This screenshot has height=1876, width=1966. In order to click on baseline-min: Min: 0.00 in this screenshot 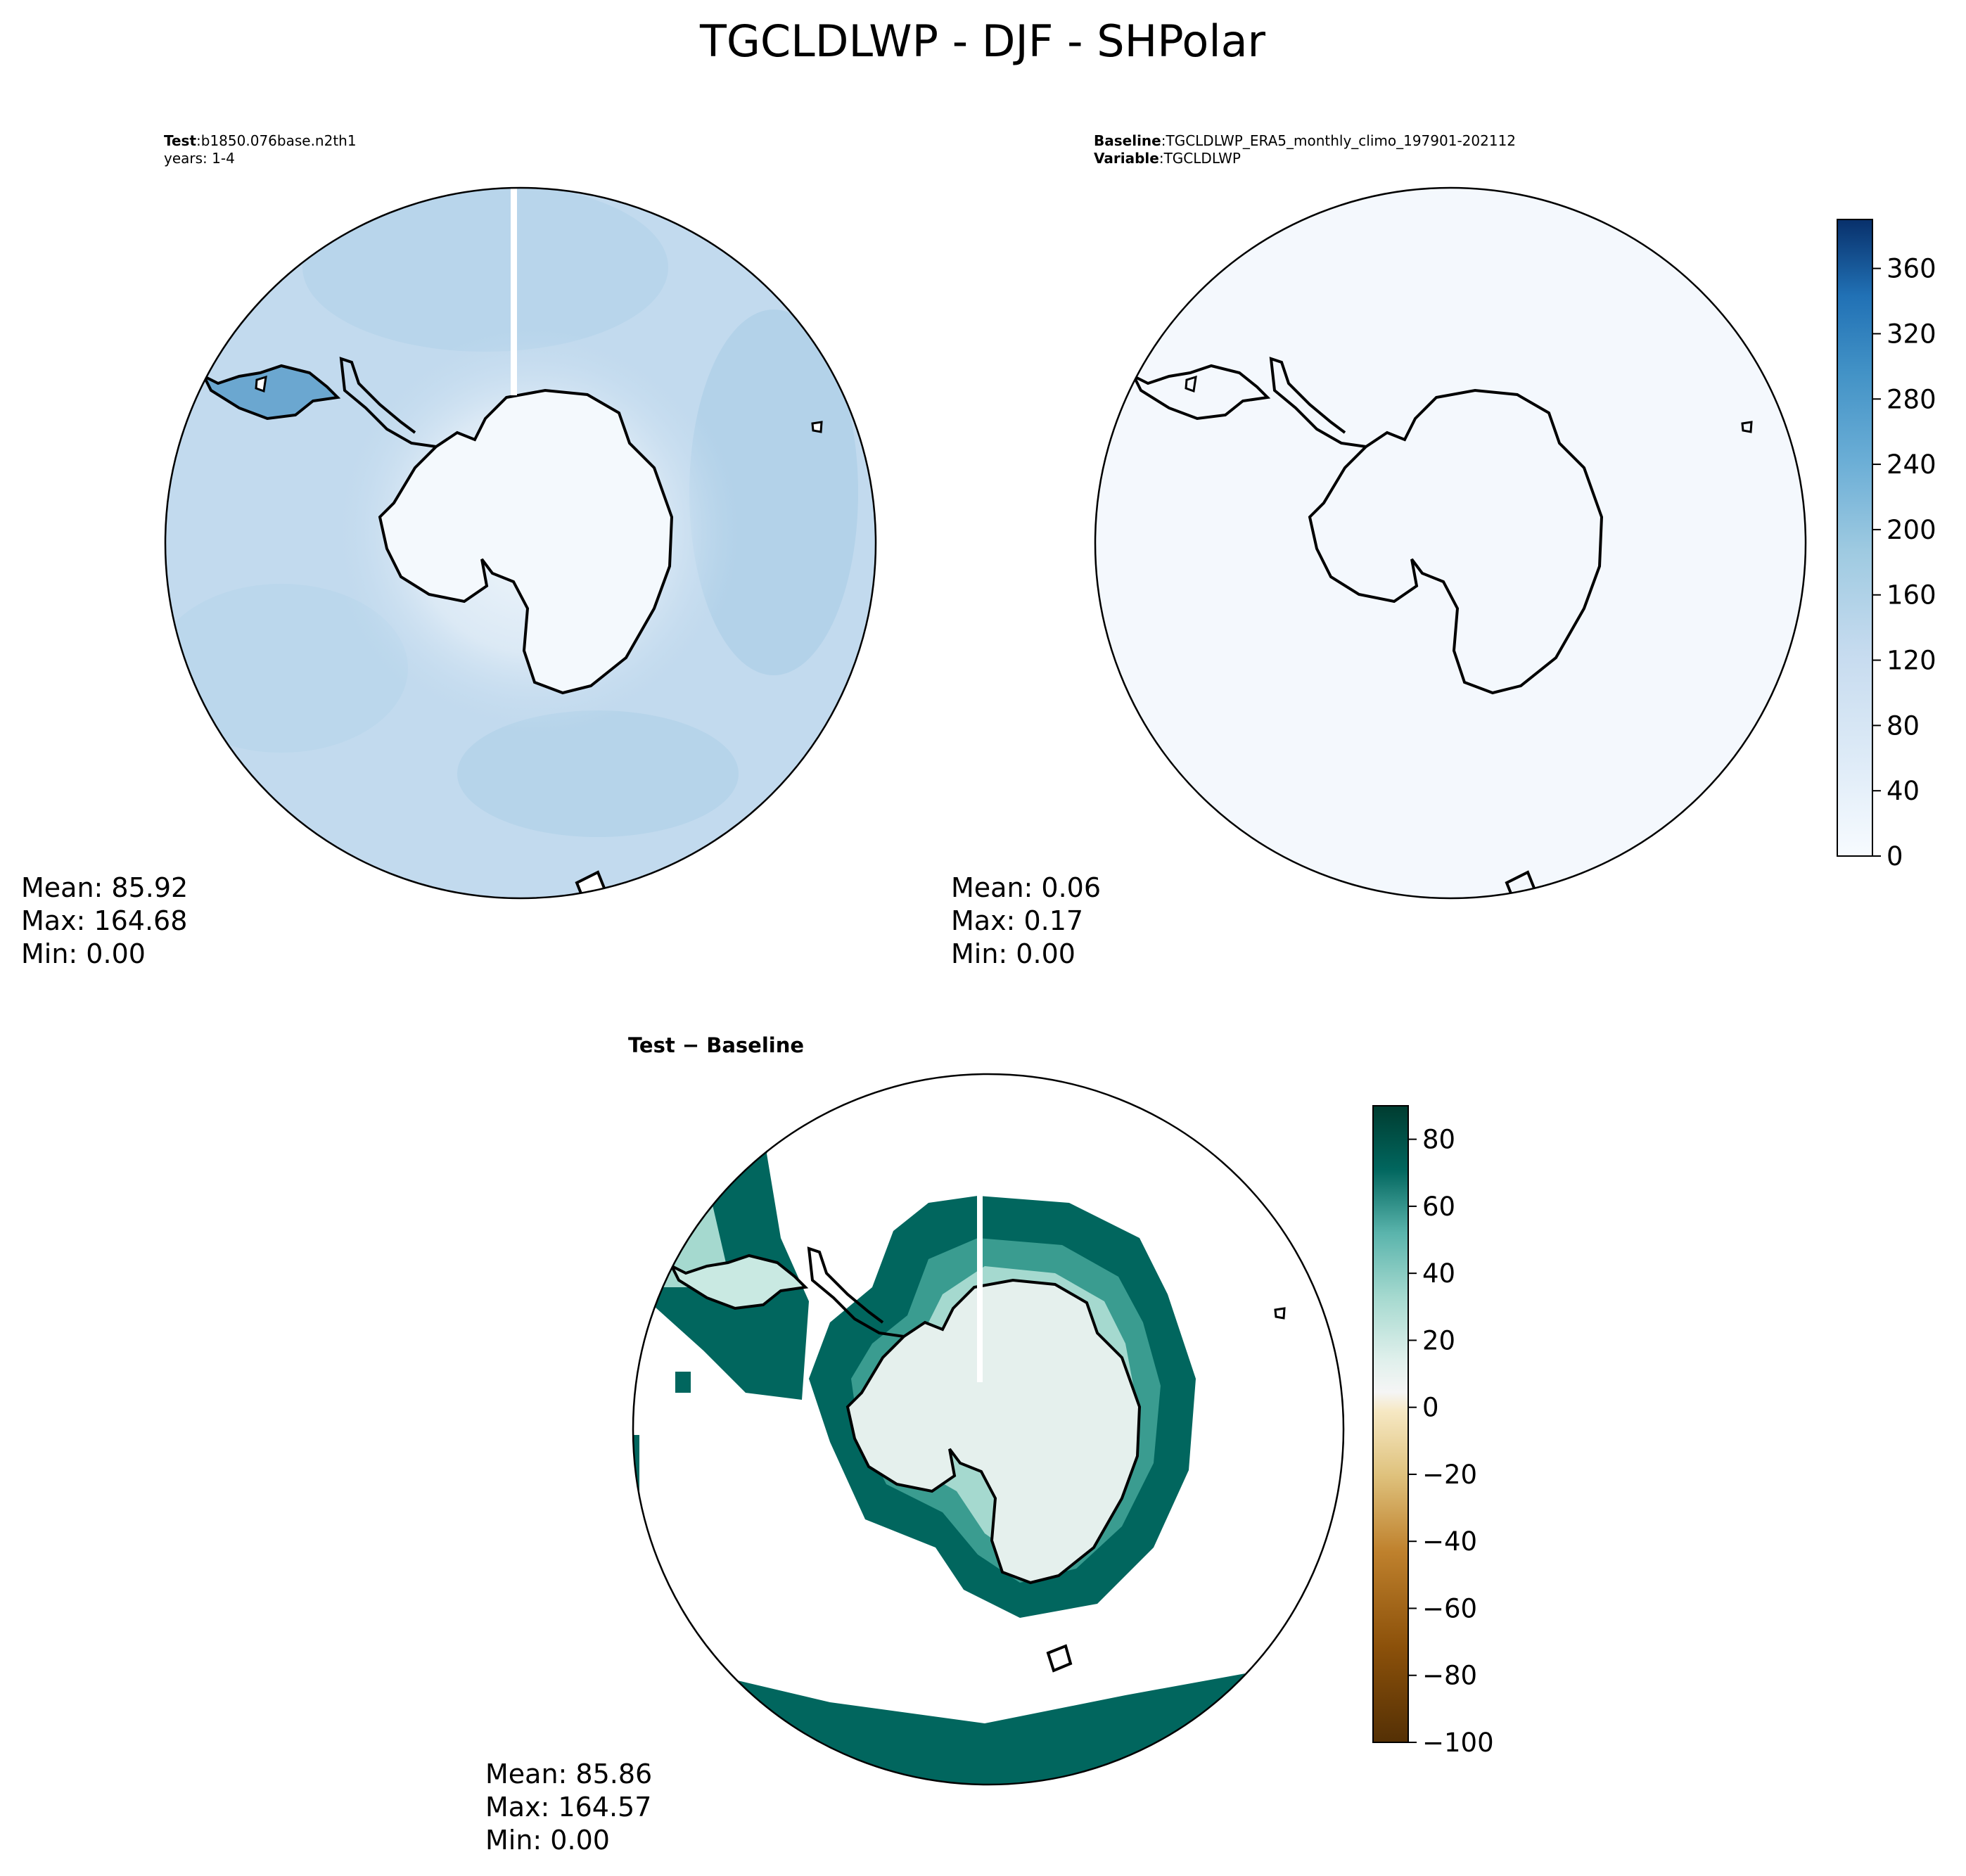, I will do `click(1013, 954)`.